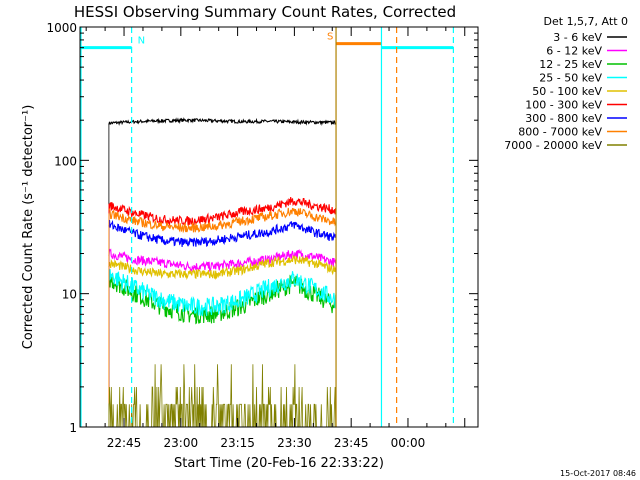  What do you see at coordinates (65, 161) in the screenshot?
I see `y-tick-label: 100` at bounding box center [65, 161].